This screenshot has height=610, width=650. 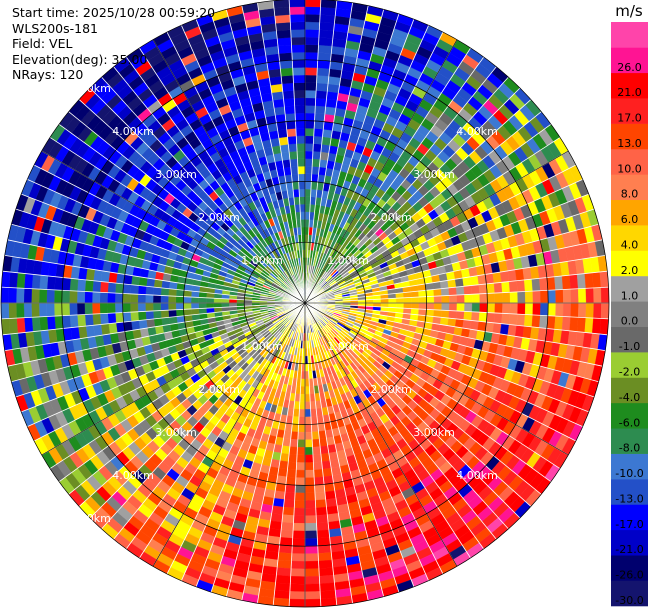 What do you see at coordinates (629, 473) in the screenshot?
I see `colorbar-tick-label: -10.0` at bounding box center [629, 473].